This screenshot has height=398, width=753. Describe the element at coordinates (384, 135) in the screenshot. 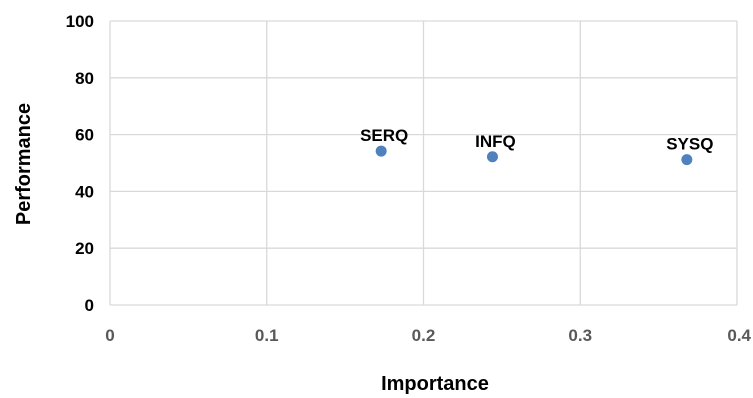

I see `data-label-serq: SERQ` at that location.